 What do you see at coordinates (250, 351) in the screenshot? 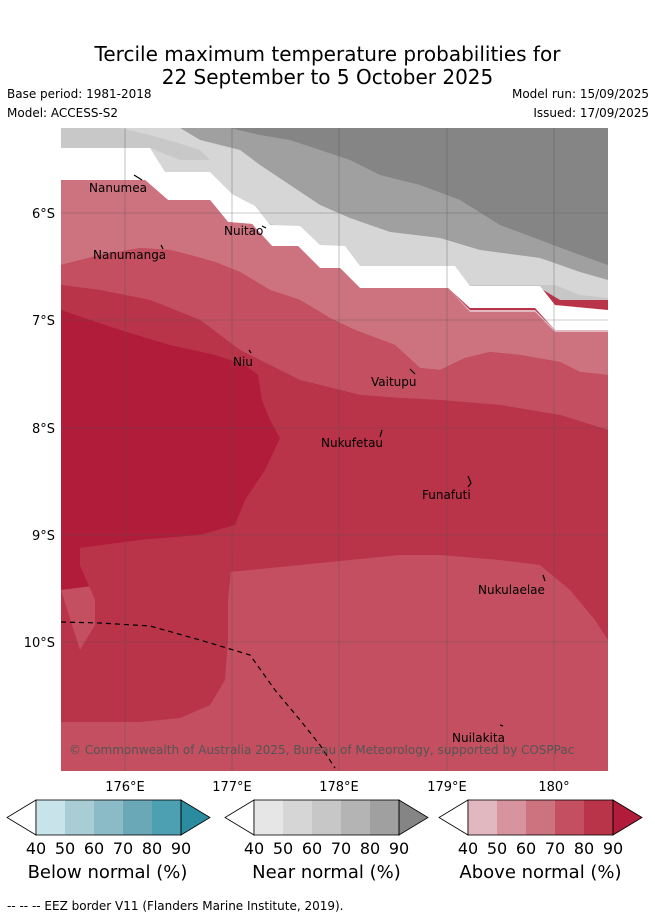
I see `island-marker-niu` at bounding box center [250, 351].